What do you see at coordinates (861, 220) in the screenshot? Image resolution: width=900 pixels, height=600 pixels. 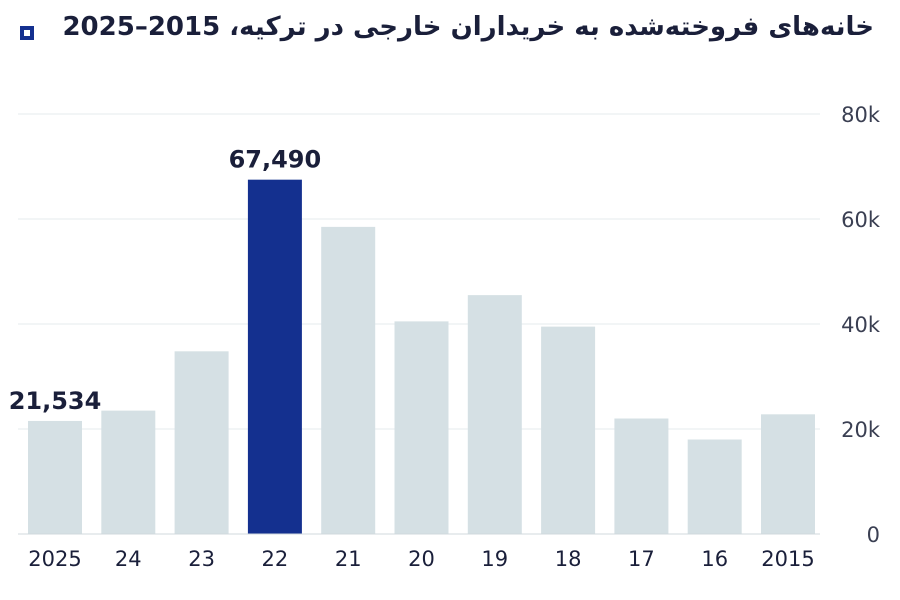 I see `y-tick-label: 60k` at bounding box center [861, 220].